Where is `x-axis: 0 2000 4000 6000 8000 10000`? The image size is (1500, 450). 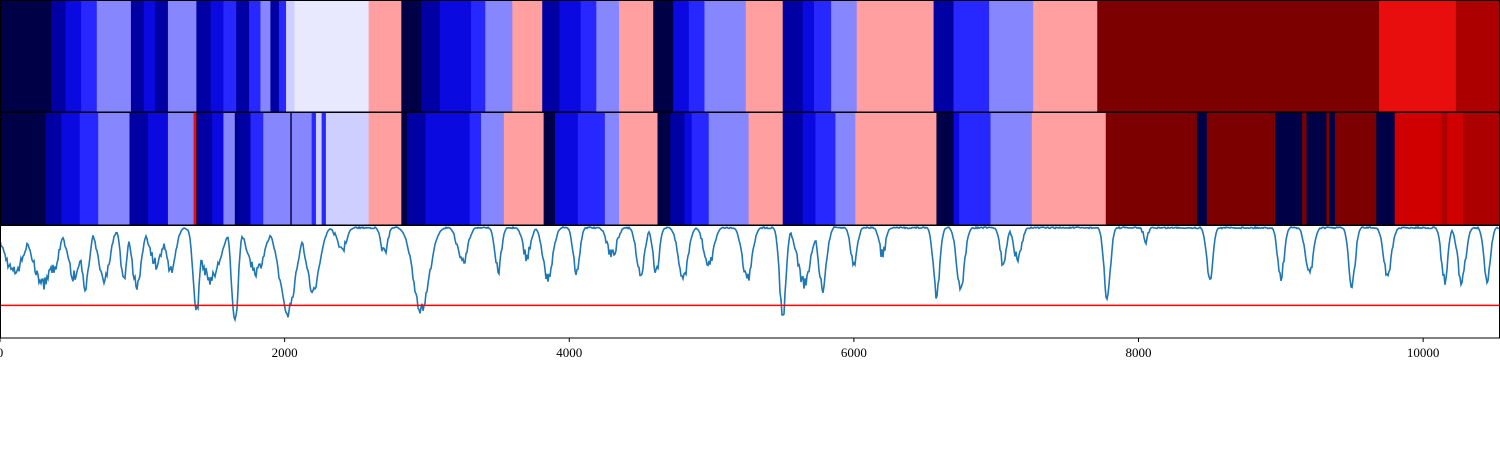
x-axis: 0 2000 4000 6000 8000 10000 is located at coordinates (719, 349).